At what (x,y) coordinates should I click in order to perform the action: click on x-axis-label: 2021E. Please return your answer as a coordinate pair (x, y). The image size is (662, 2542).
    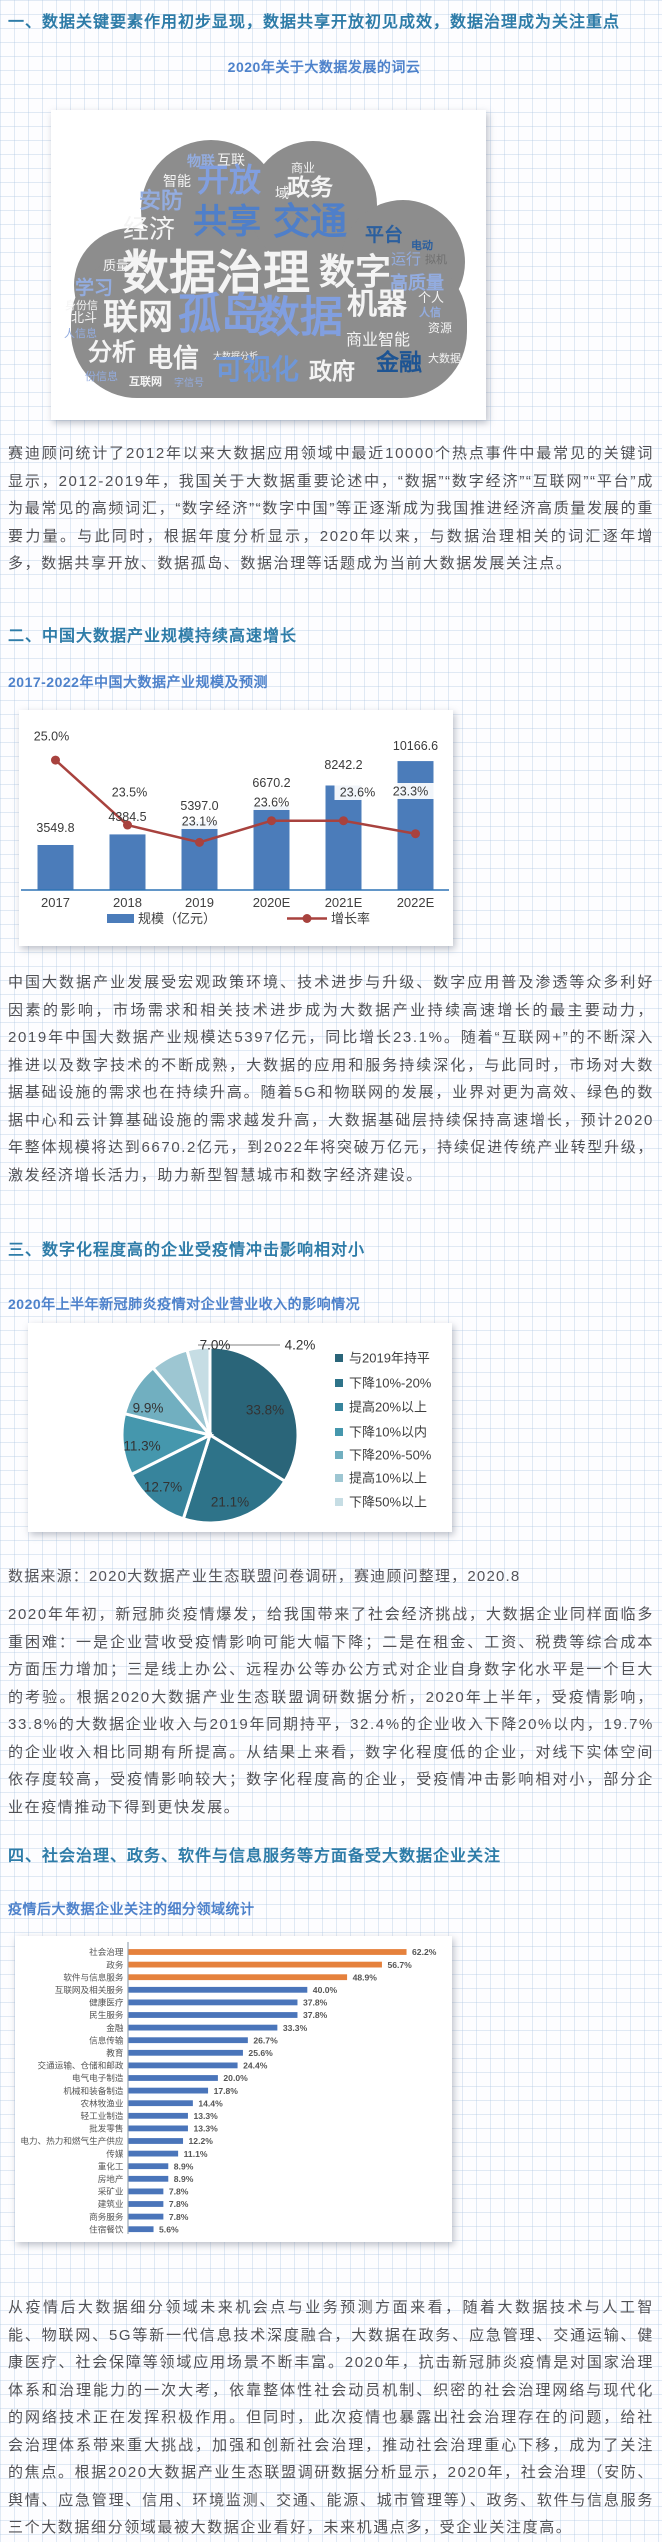
    Looking at the image, I should click on (344, 902).